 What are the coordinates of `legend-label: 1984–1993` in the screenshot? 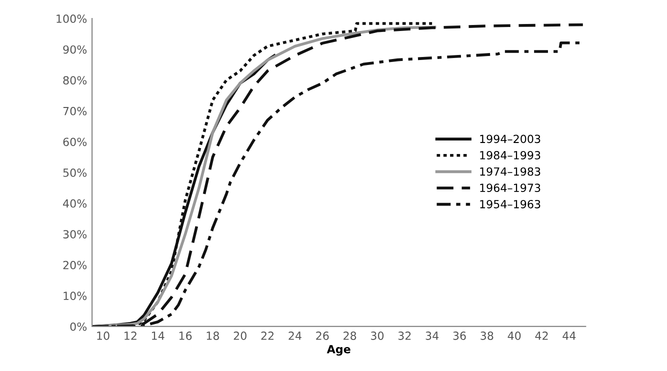 It's located at (510, 155).